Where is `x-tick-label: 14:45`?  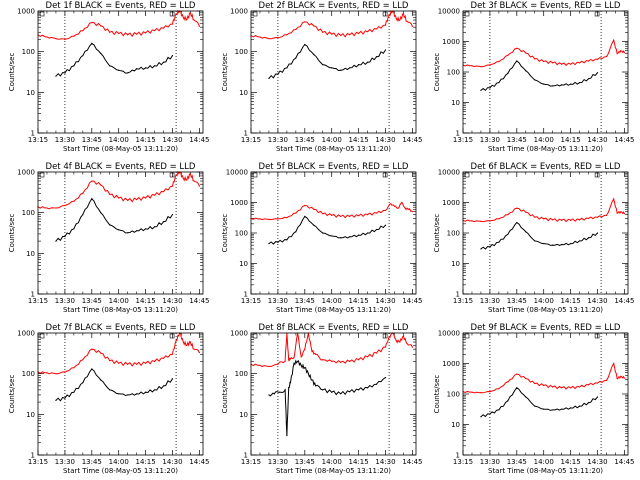
x-tick-label: 14:45 is located at coordinates (199, 140).